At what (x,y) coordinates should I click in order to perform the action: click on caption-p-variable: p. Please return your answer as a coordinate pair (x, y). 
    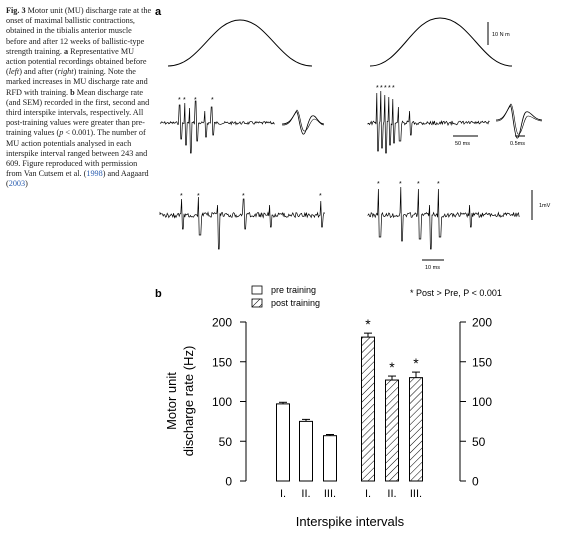
    Looking at the image, I should click on (61, 133).